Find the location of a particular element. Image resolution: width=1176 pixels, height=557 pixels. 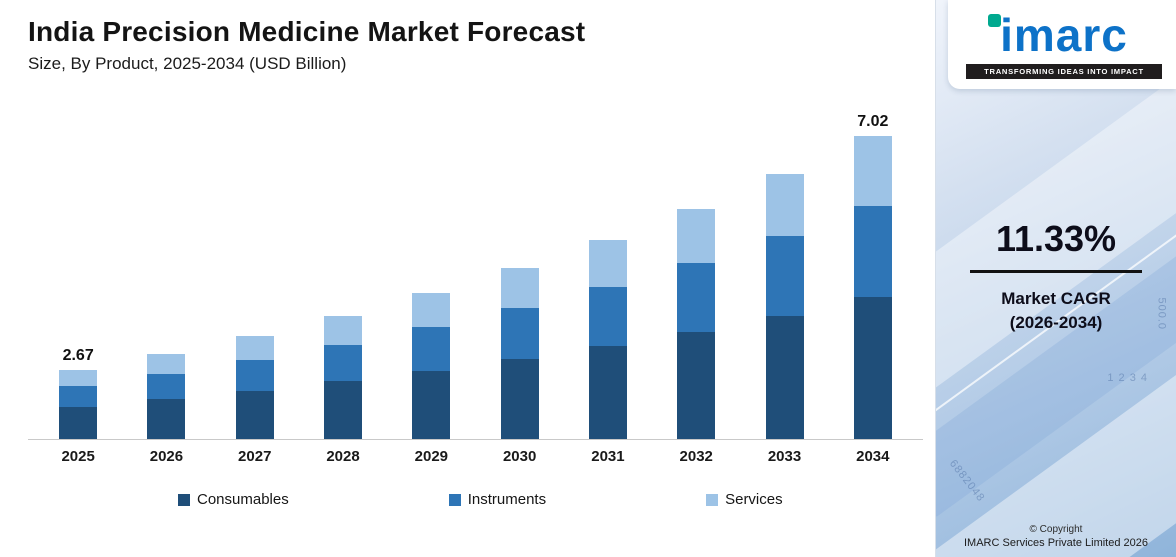

x-axis-tick-label: 2033 is located at coordinates (784, 456).